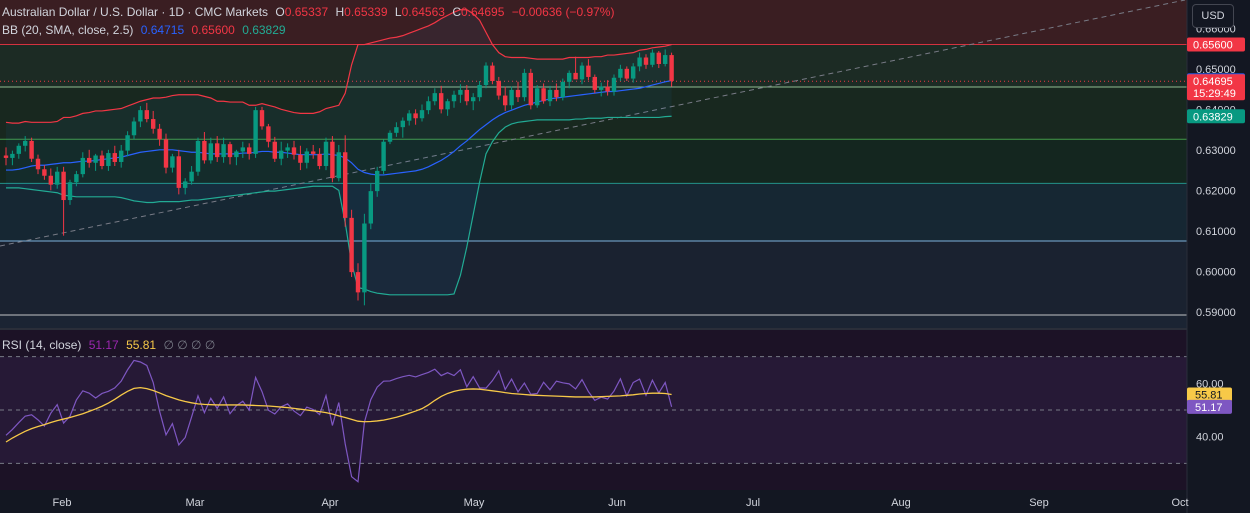 This screenshot has width=1250, height=513. Describe the element at coordinates (478, 12) in the screenshot. I see `ohlc-close: C0.64695` at that location.